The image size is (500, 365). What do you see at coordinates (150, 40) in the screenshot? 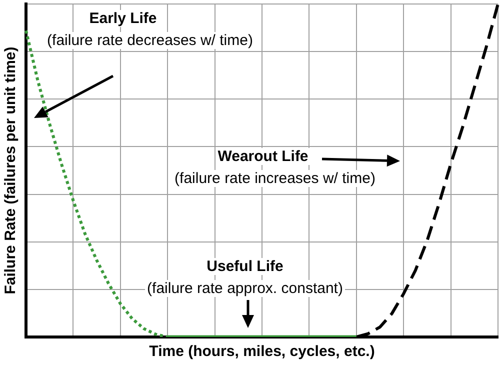
I see `annotation: (failure rate decreases w/ time)` at bounding box center [150, 40].